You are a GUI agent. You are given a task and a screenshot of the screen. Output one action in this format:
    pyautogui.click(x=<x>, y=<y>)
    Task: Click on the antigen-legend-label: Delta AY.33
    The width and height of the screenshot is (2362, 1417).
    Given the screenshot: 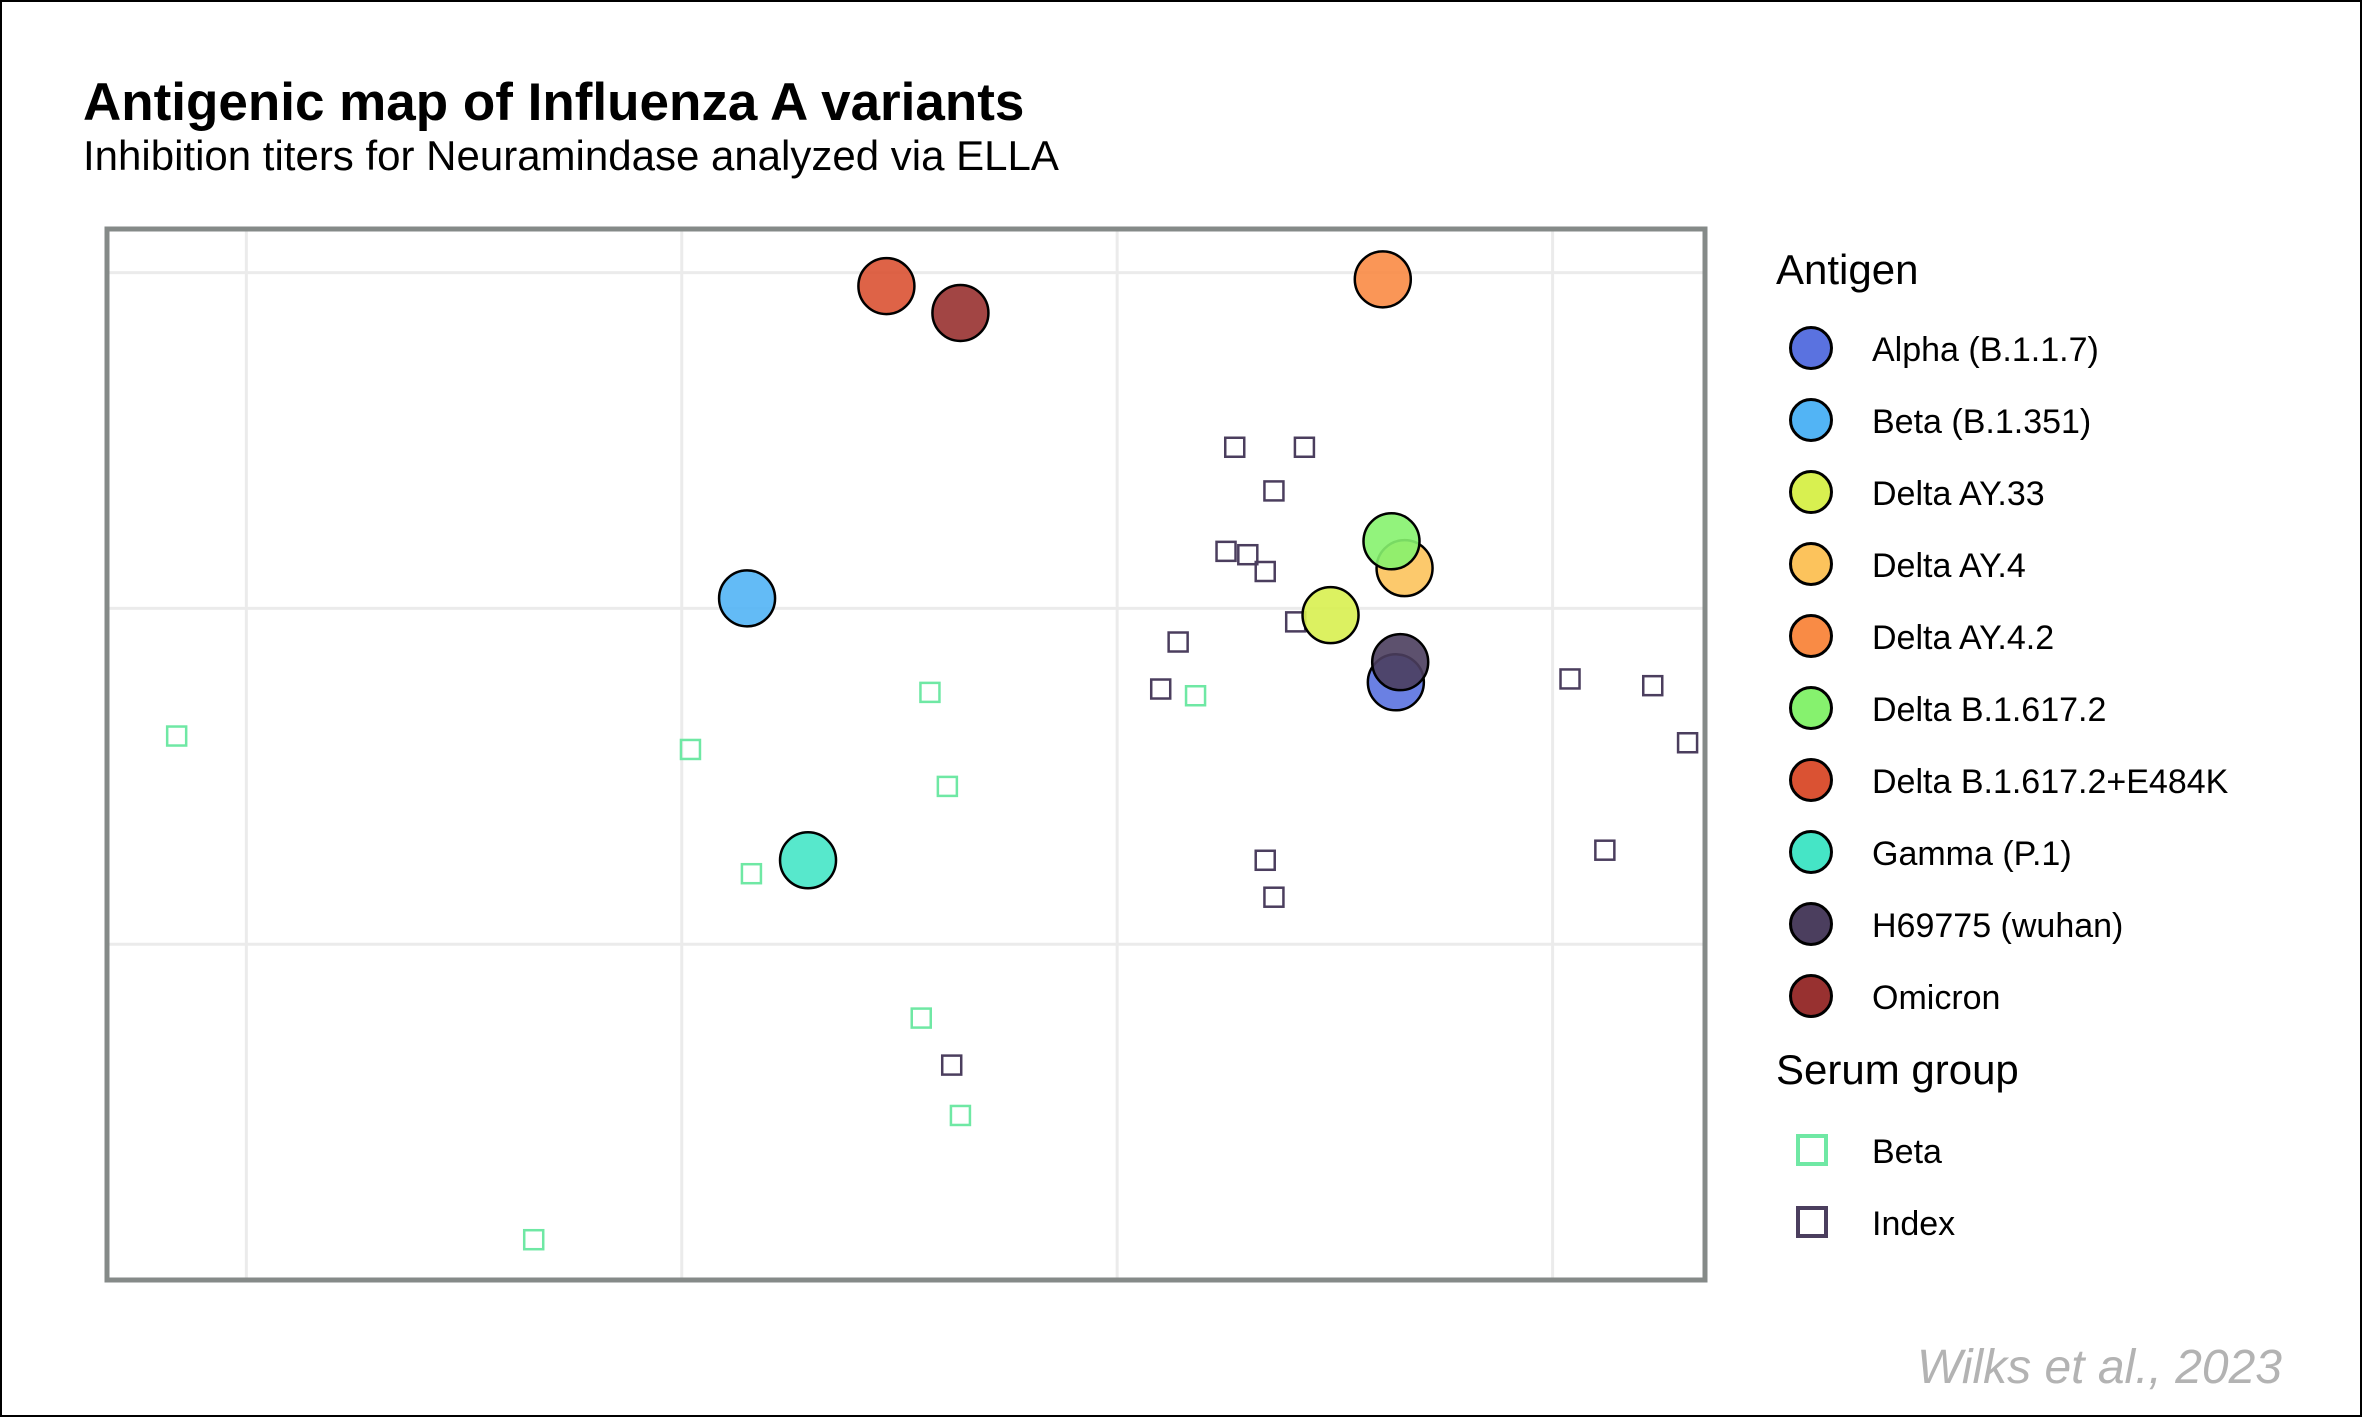 What is the action you would take?
    pyautogui.click(x=1958, y=494)
    